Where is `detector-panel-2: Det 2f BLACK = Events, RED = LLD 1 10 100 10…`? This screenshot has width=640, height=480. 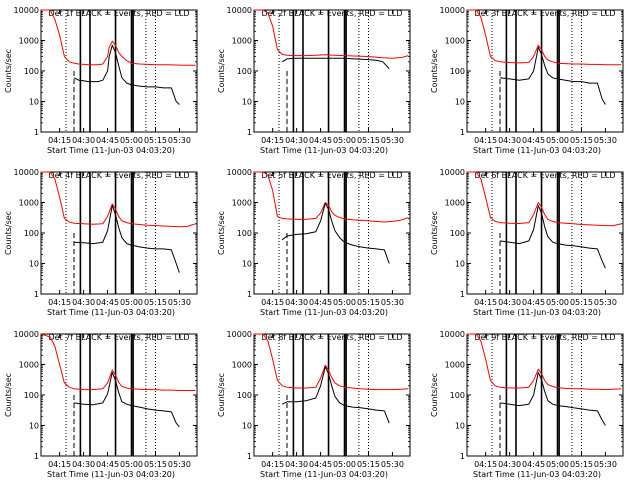 detector-panel-2: Det 2f BLACK = Events, RED = LLD 1 10 100 10… is located at coordinates (314, 80).